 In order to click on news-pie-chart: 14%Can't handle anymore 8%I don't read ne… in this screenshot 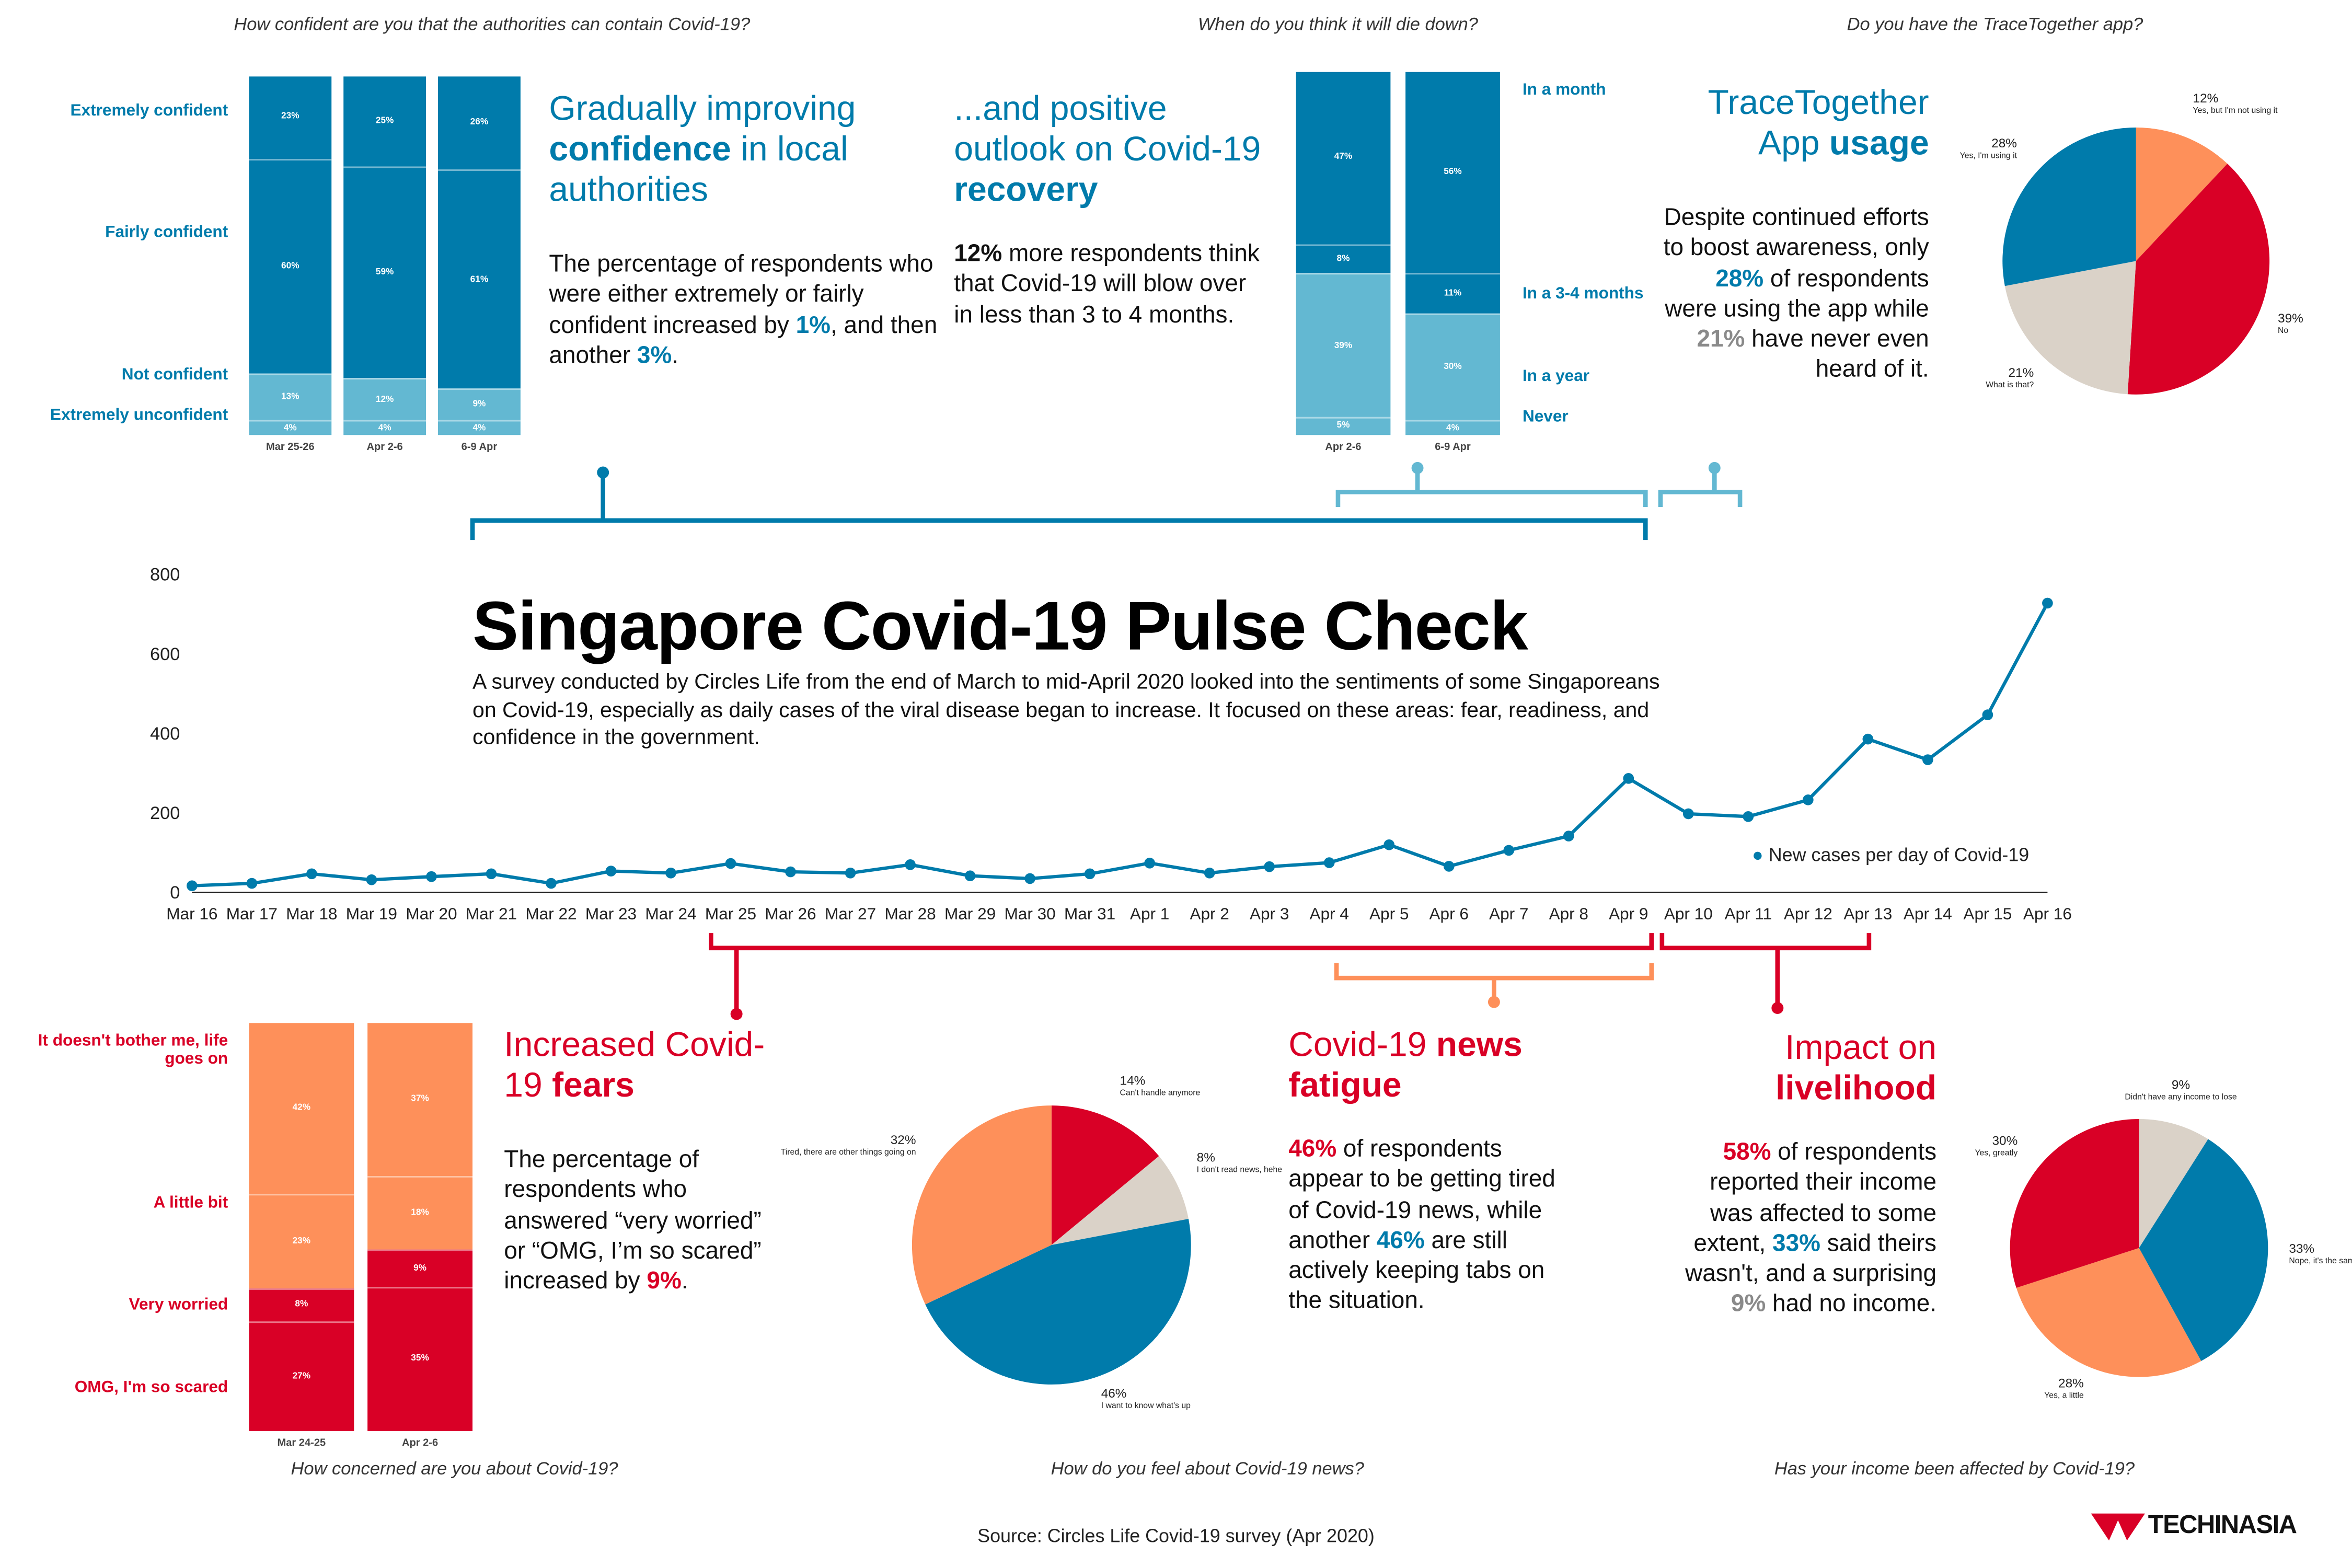, I will do `click(1032, 1242)`.